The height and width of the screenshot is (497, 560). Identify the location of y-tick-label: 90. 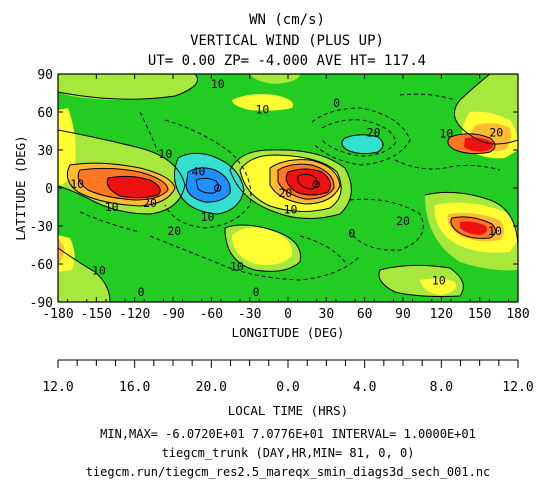
(45, 75).